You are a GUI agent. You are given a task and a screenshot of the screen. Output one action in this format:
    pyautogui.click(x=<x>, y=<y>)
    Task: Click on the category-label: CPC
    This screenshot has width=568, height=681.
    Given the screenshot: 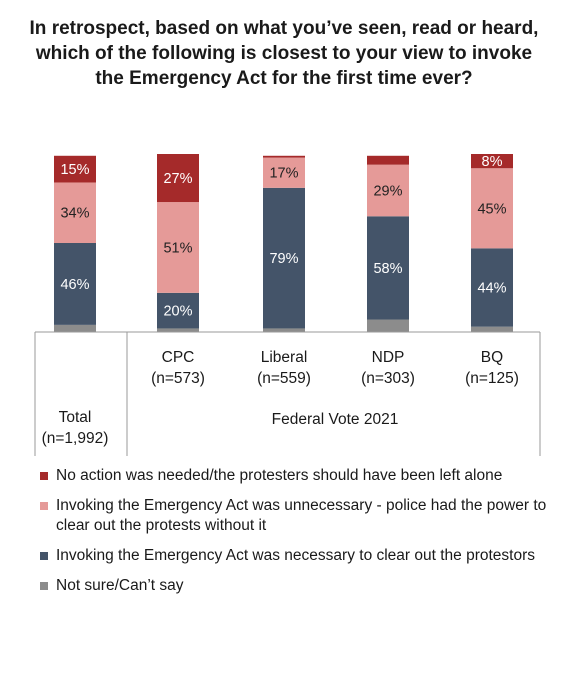 What is the action you would take?
    pyautogui.click(x=178, y=357)
    